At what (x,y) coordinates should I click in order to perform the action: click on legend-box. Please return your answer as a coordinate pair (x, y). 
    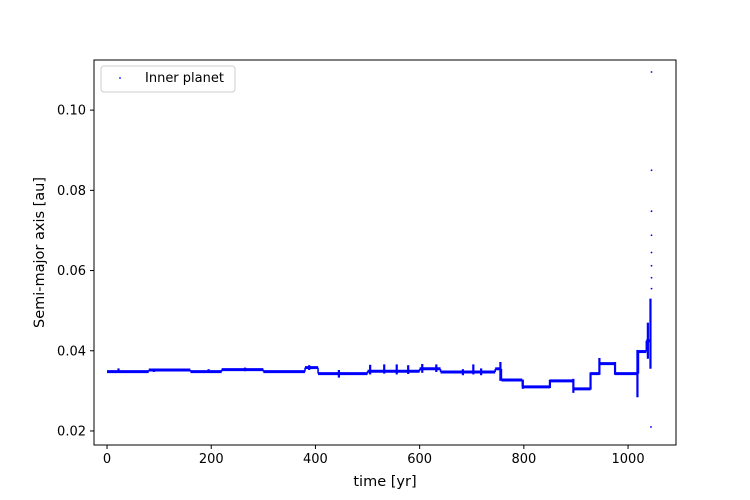
    Looking at the image, I should click on (168, 79).